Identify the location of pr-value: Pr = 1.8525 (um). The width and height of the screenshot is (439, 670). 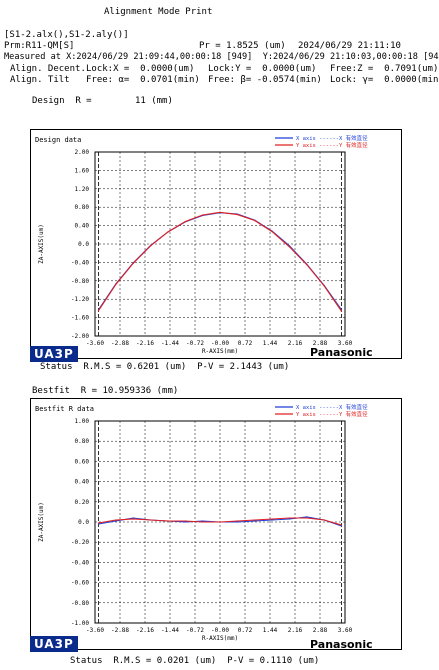
(242, 46).